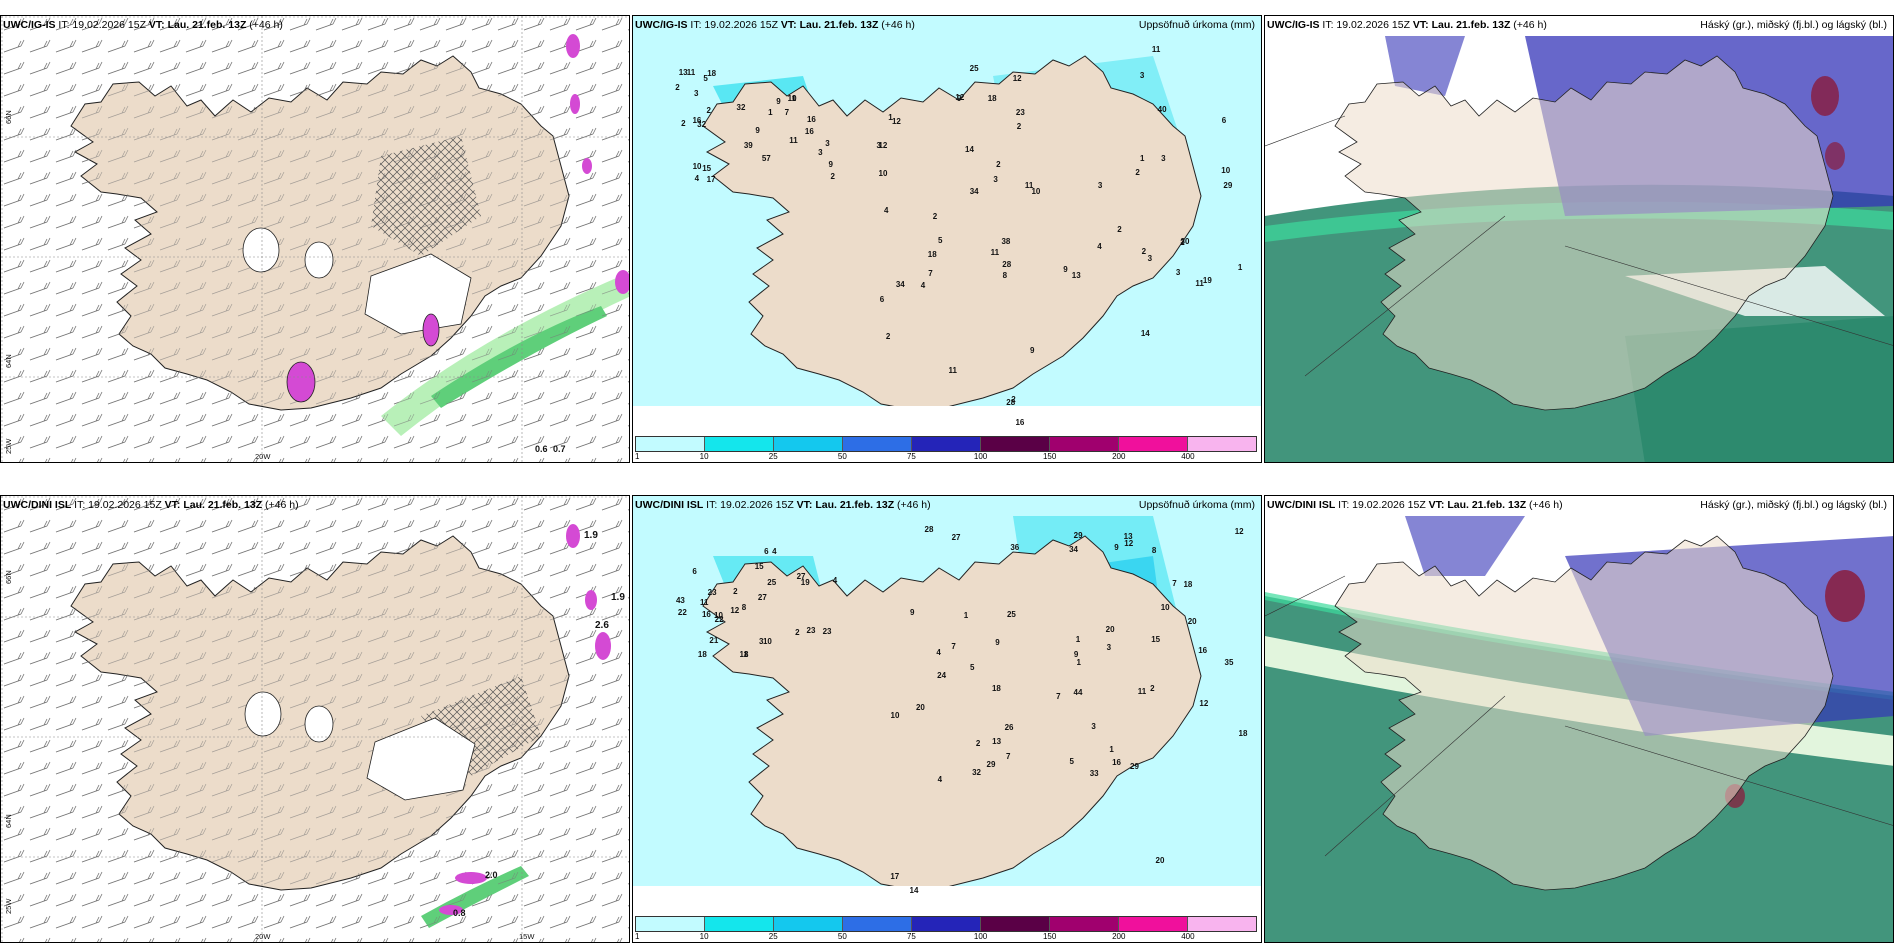  I want to click on wind-value: 2.6, so click(602, 625).